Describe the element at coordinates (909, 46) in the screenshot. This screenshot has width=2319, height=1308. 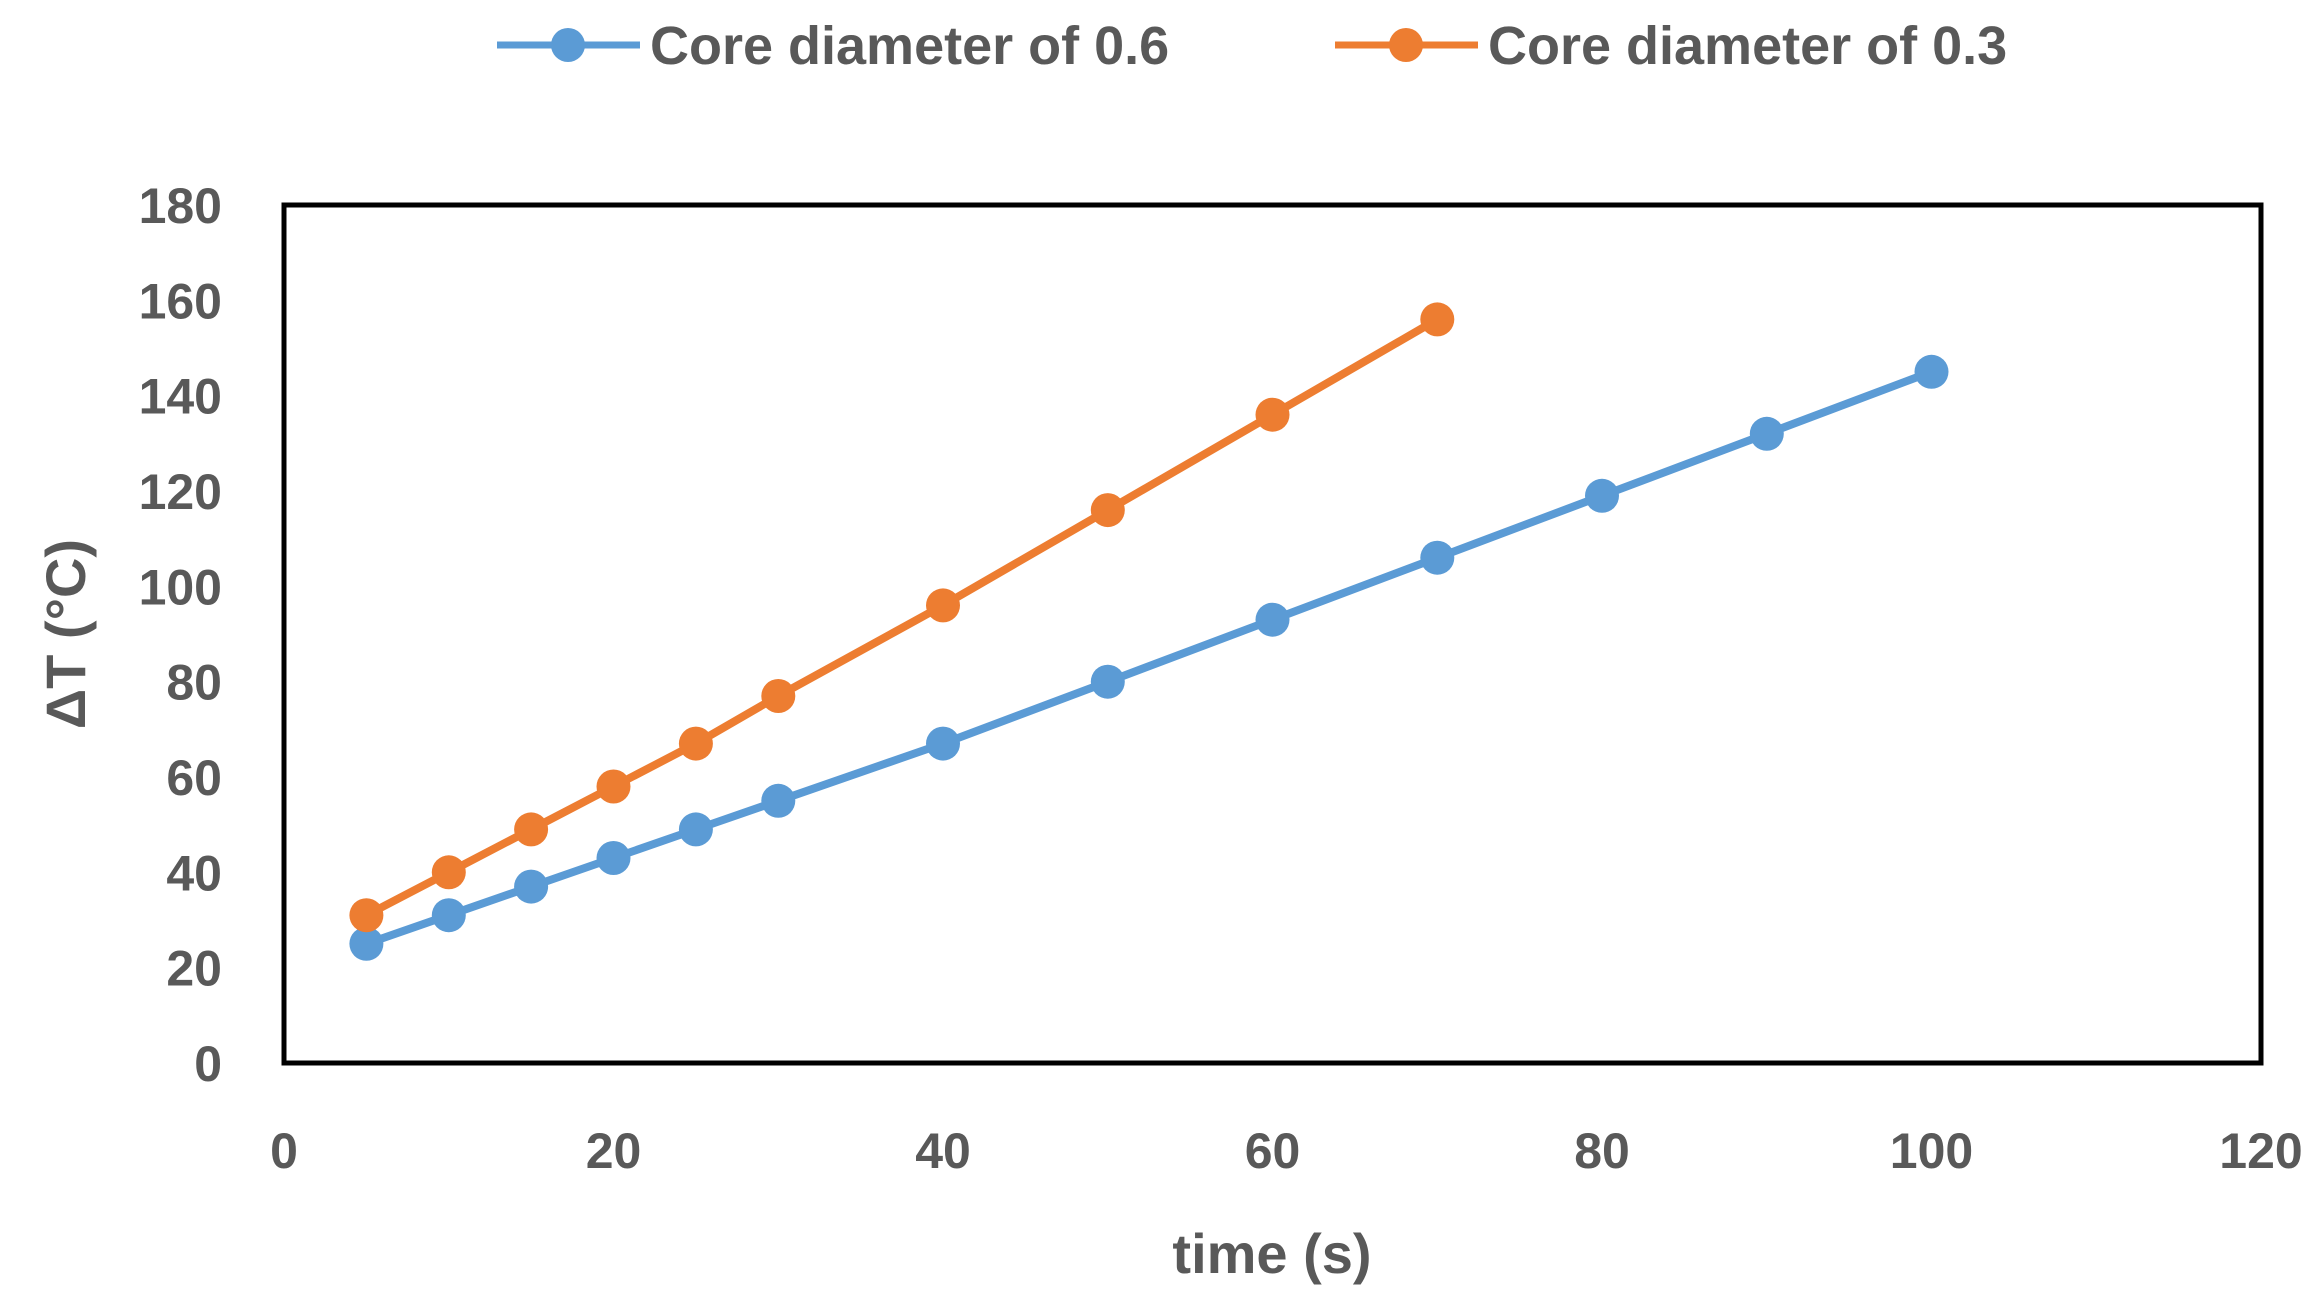
I see `legend-label-series-0: Core diameter of 0.6` at that location.